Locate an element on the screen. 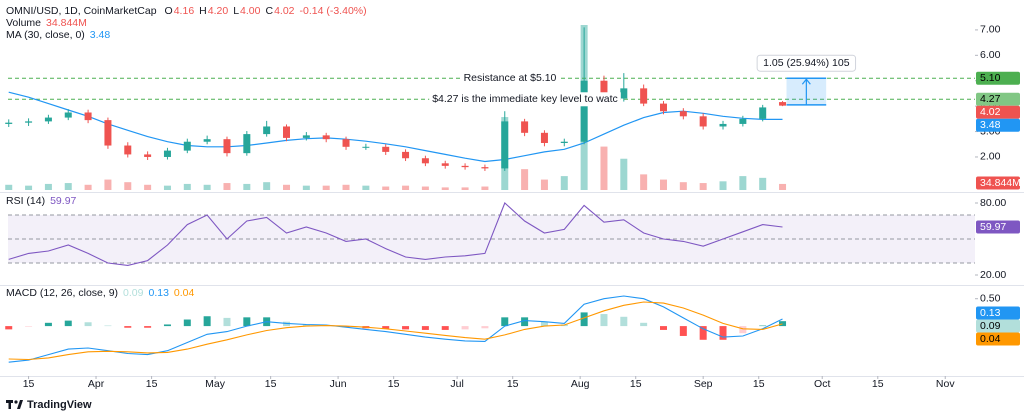 This screenshot has height=416, width=1024. x-tick-label: Apr is located at coordinates (96, 384).